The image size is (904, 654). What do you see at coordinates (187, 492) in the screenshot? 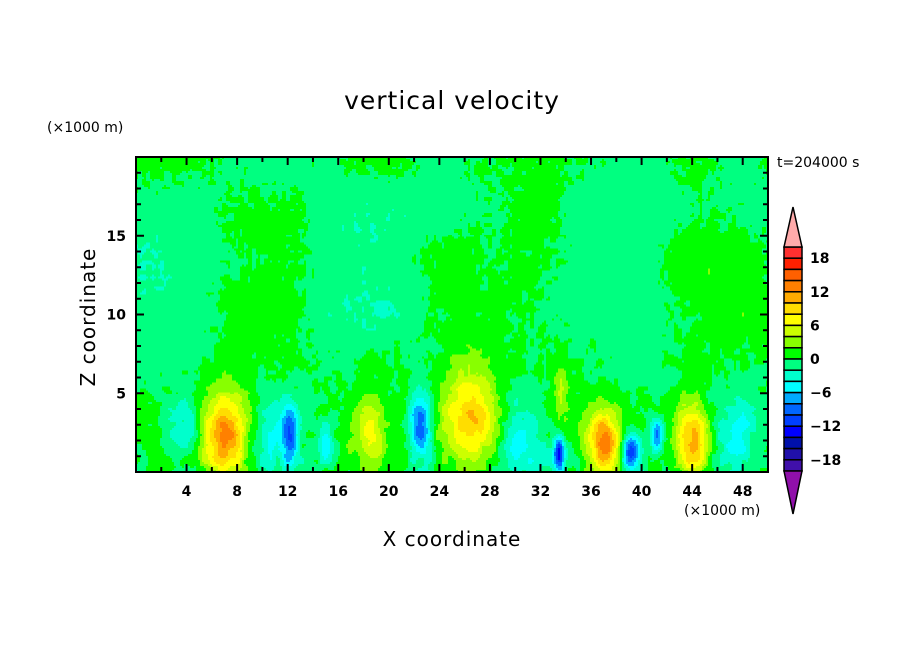
I see `x-tick-label: 4` at bounding box center [187, 492].